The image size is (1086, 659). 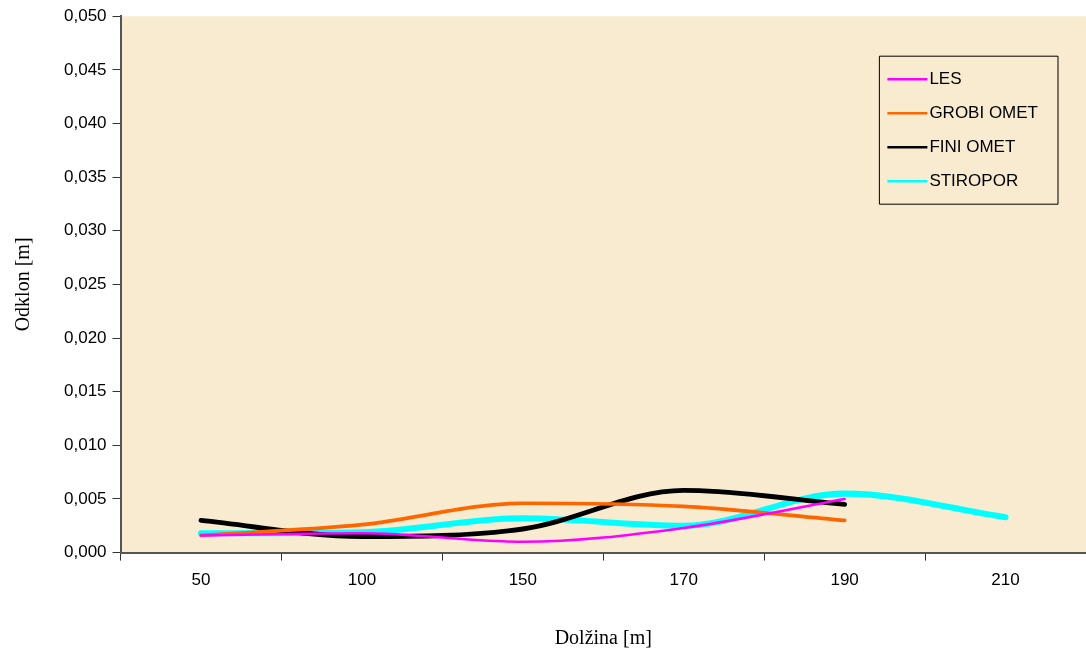 What do you see at coordinates (85, 69) in the screenshot?
I see `y-tick-label: 0,045` at bounding box center [85, 69].